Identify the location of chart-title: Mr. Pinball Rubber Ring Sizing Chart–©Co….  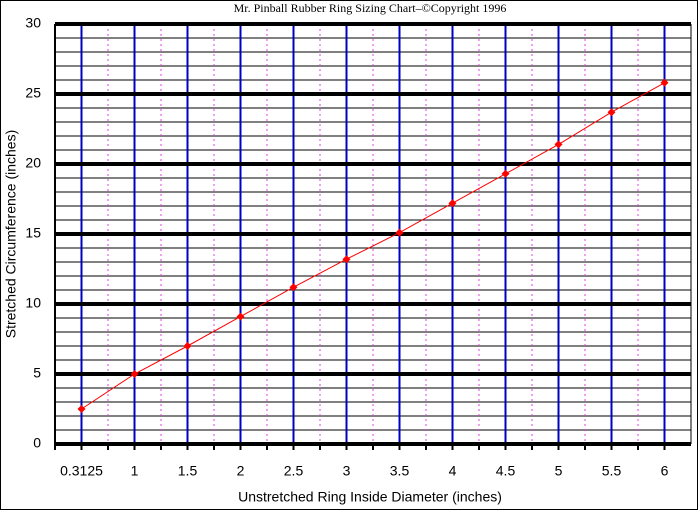
(370, 8).